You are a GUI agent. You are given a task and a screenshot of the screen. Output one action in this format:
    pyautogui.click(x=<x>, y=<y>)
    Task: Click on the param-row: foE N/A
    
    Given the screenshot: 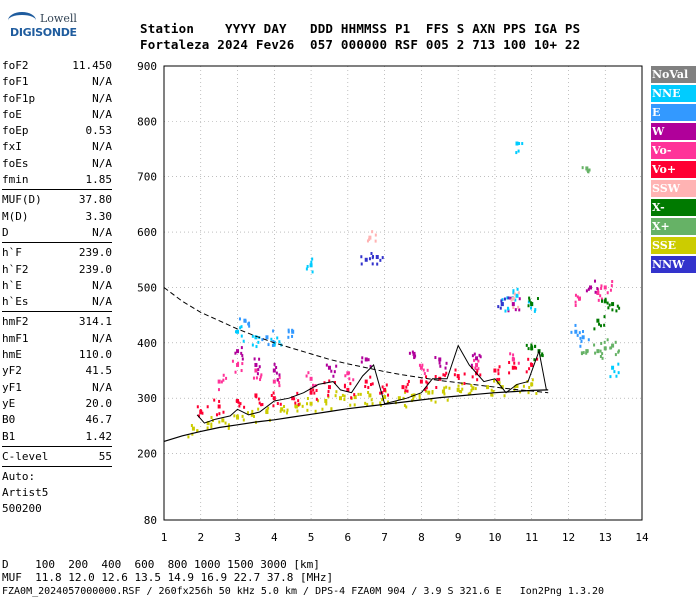 What is the action you would take?
    pyautogui.click(x=57, y=115)
    